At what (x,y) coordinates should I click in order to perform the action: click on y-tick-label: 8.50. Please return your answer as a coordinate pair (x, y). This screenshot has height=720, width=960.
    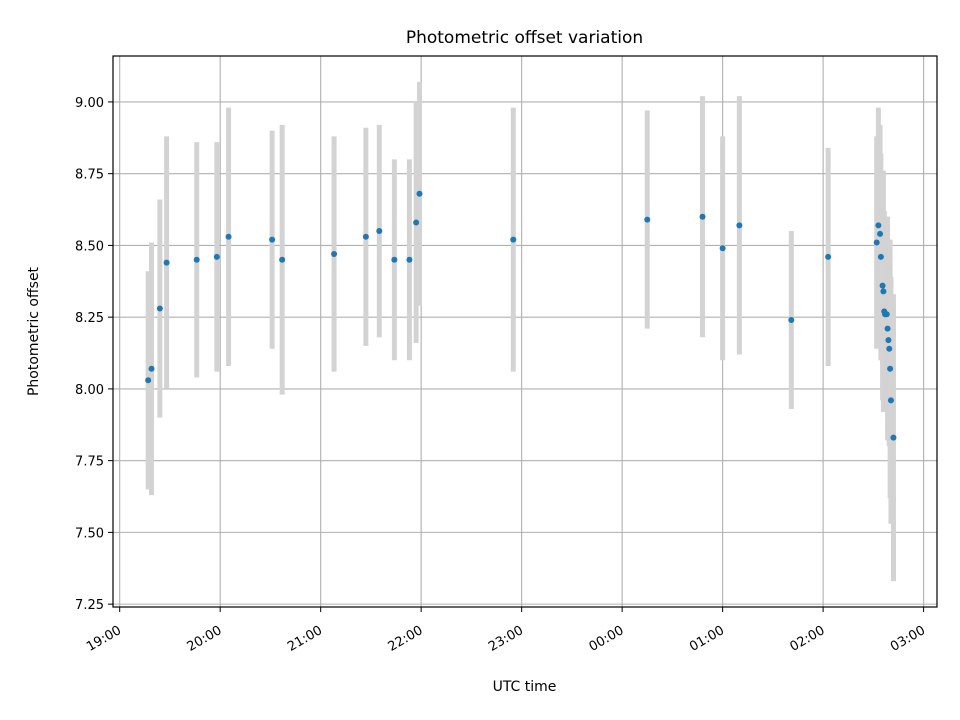
    Looking at the image, I should click on (89, 246).